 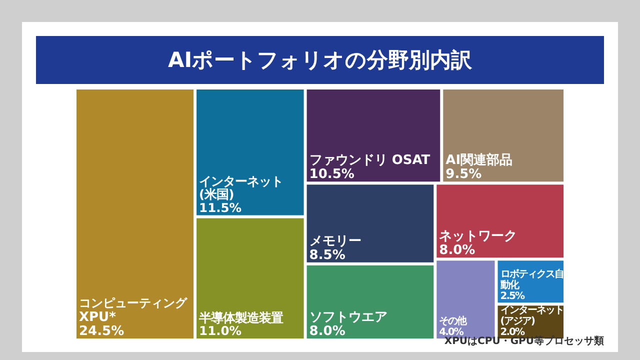 What do you see at coordinates (133, 310) in the screenshot?
I see `category-label: コンピューティング XPU*` at bounding box center [133, 310].